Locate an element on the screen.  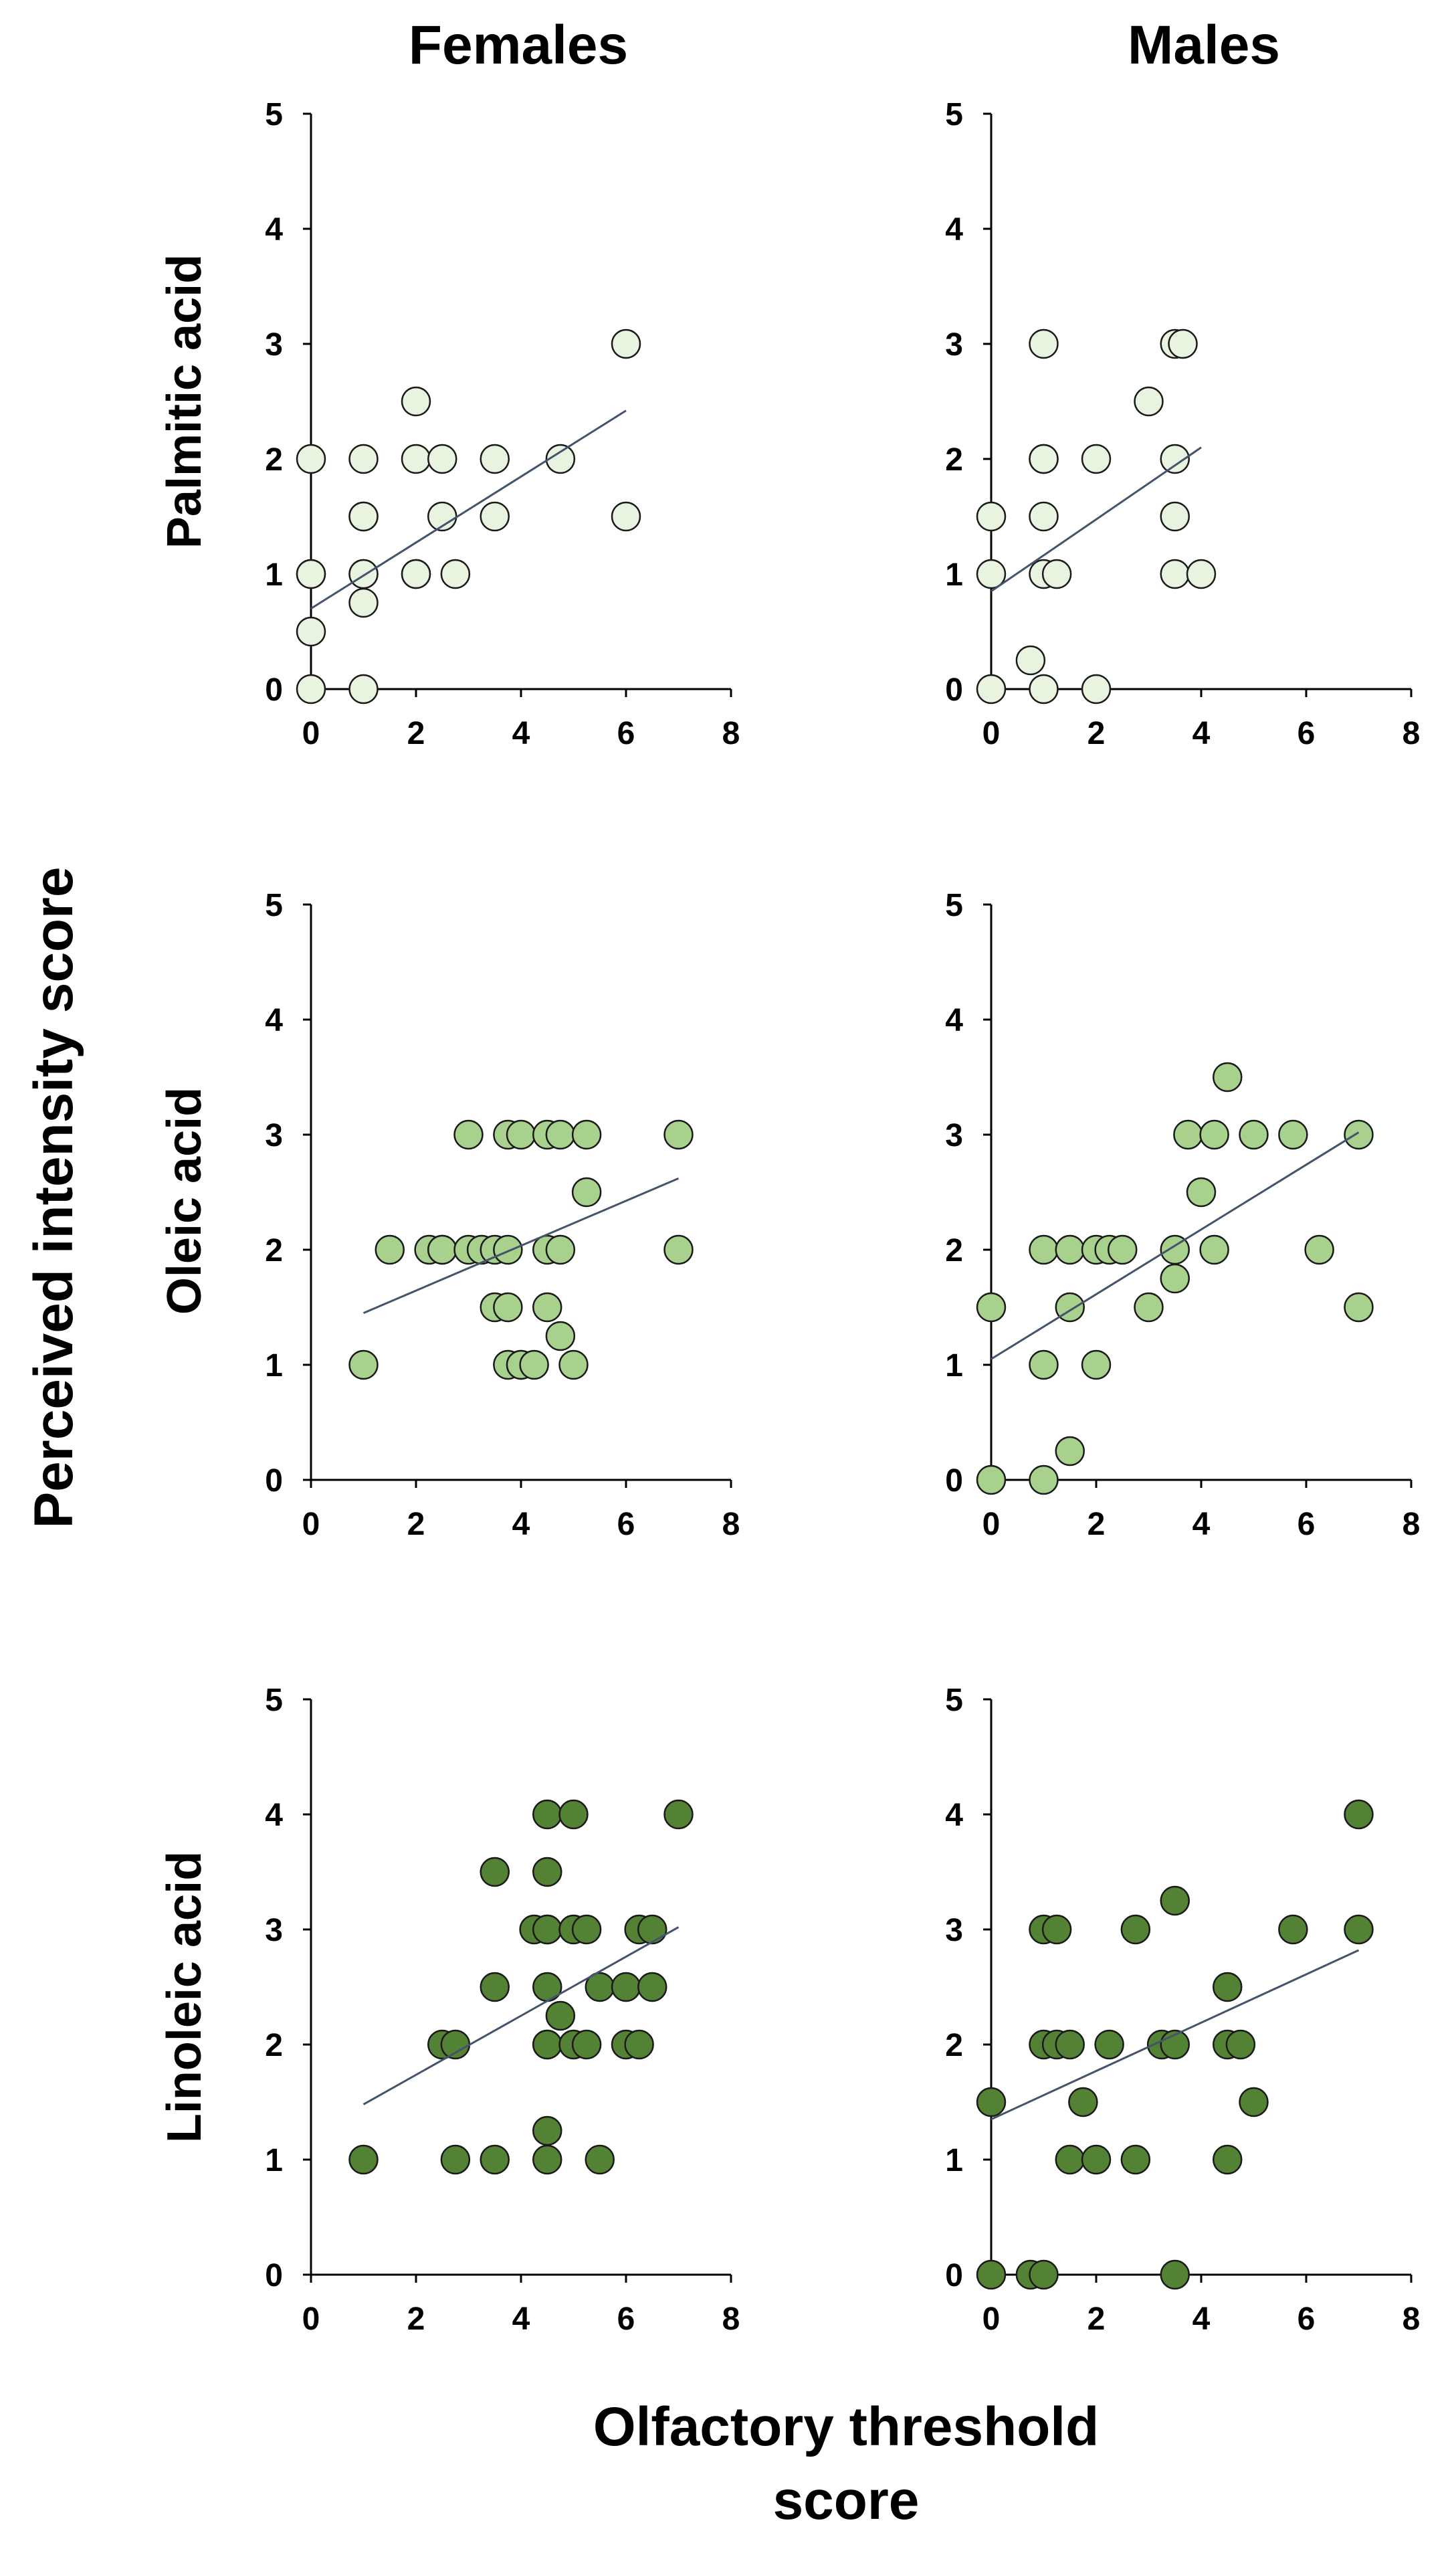
y-tick-label: 0 is located at coordinates (954, 690).